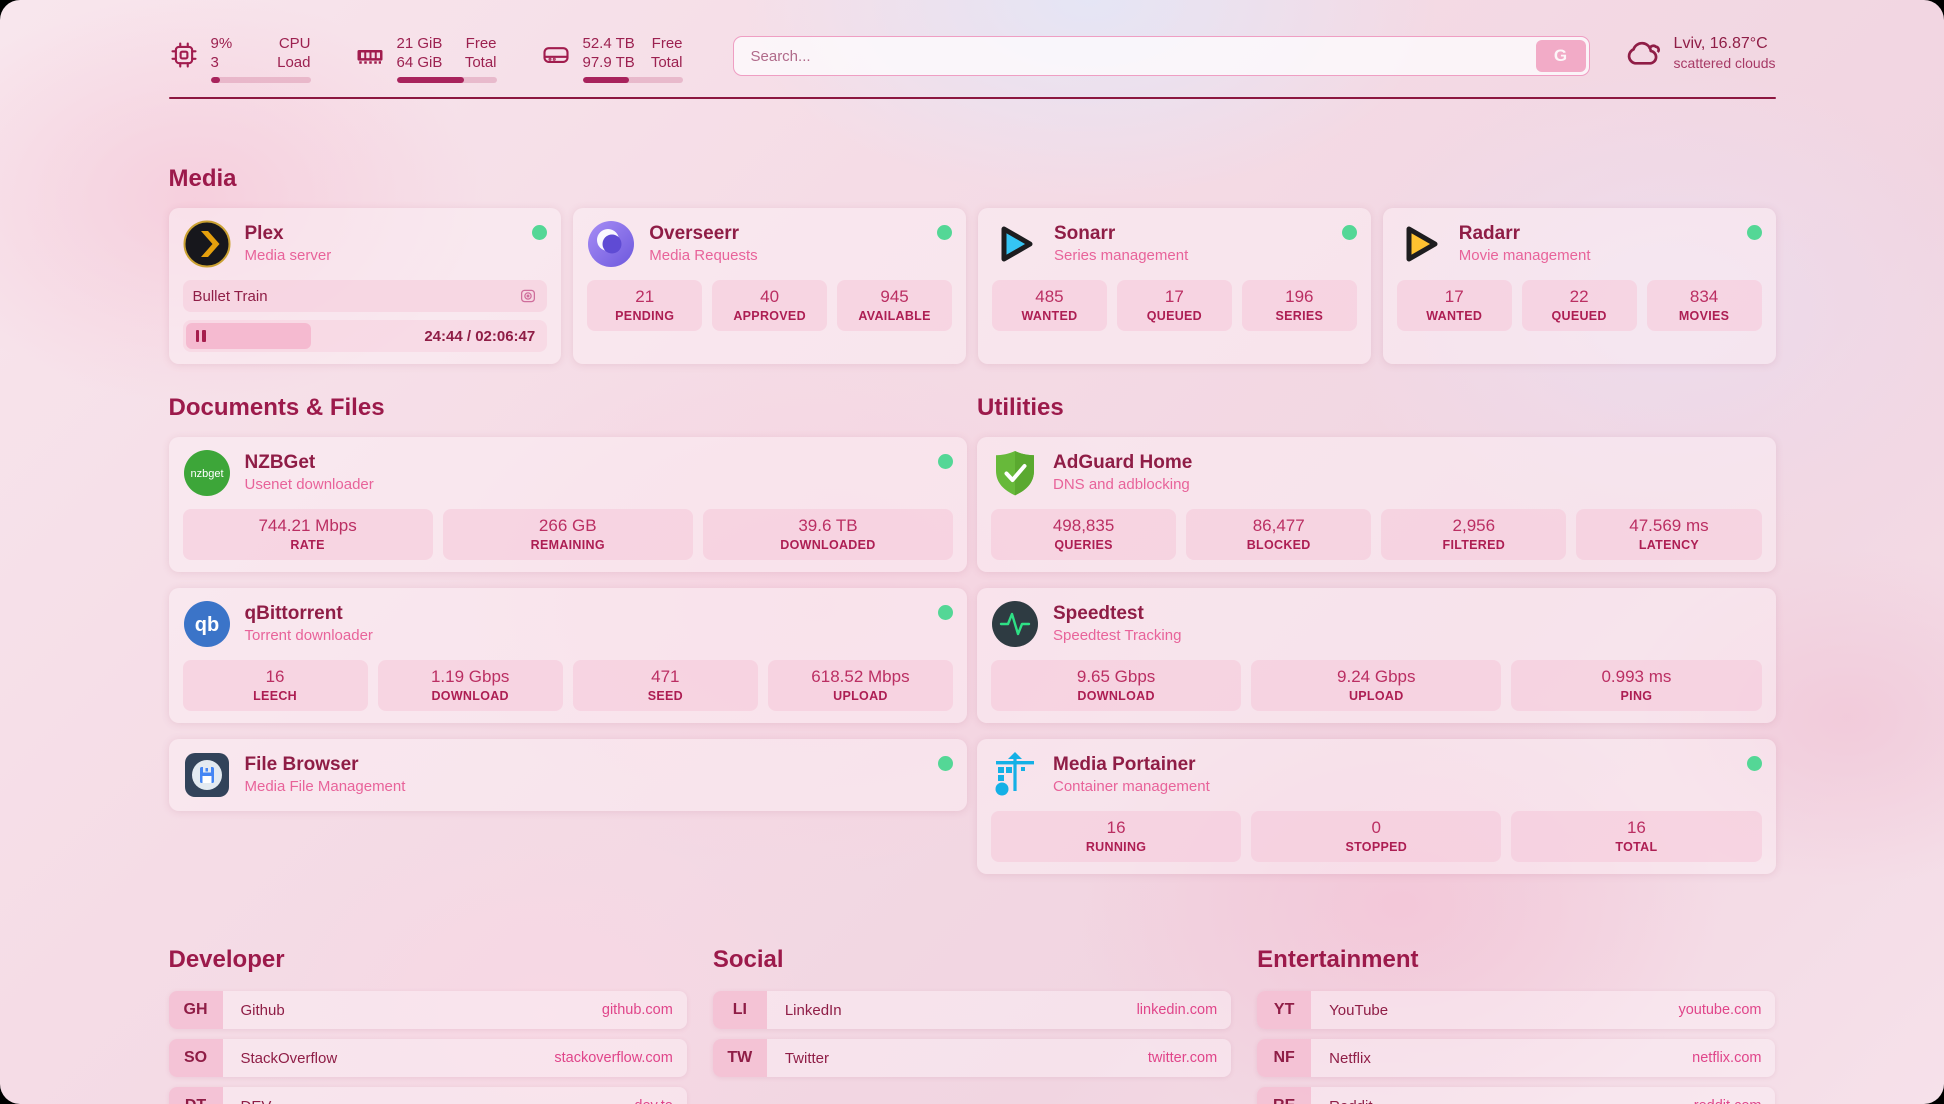 This screenshot has height=1104, width=1944. Describe the element at coordinates (1136, 56) in the screenshot. I see `search-input` at that location.